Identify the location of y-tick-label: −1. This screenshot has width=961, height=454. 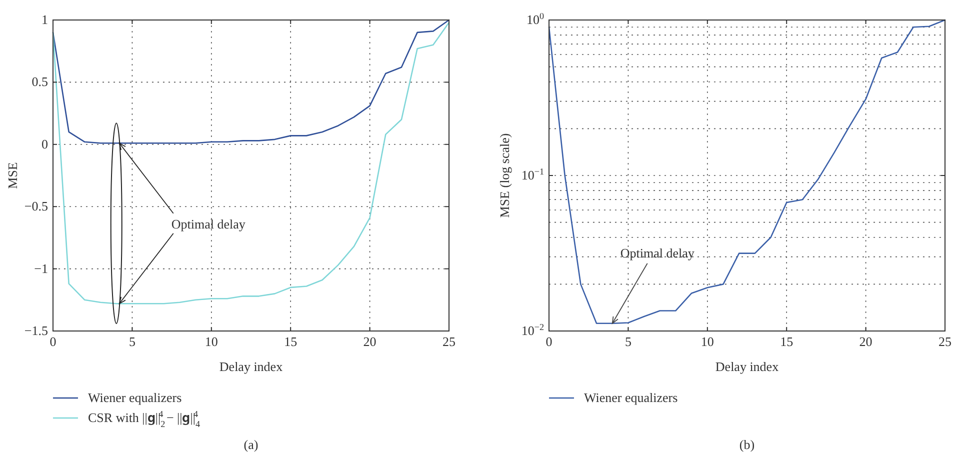
(41, 268).